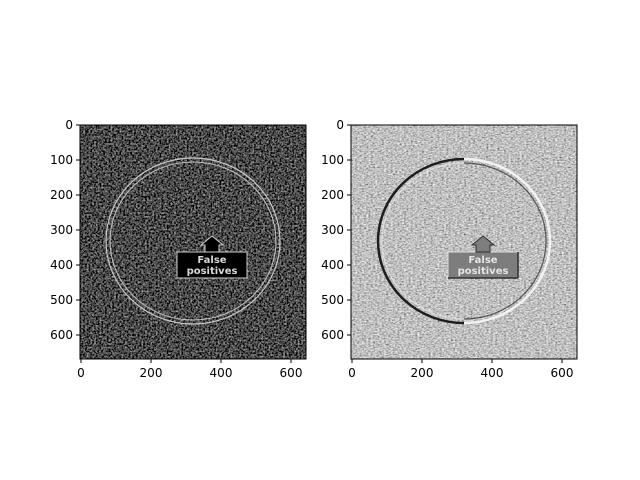 This screenshot has height=480, width=640. Describe the element at coordinates (332, 195) in the screenshot. I see `right-ytick-200: 200` at that location.